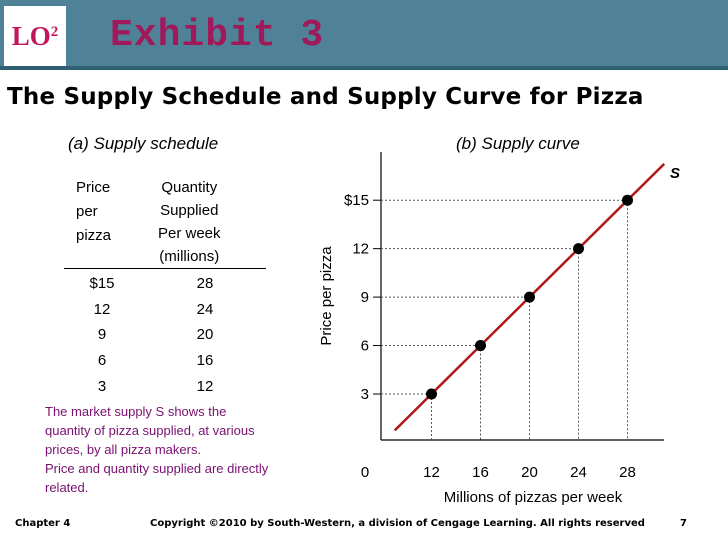  What do you see at coordinates (102, 309) in the screenshot?
I see `price-cell: 12` at bounding box center [102, 309].